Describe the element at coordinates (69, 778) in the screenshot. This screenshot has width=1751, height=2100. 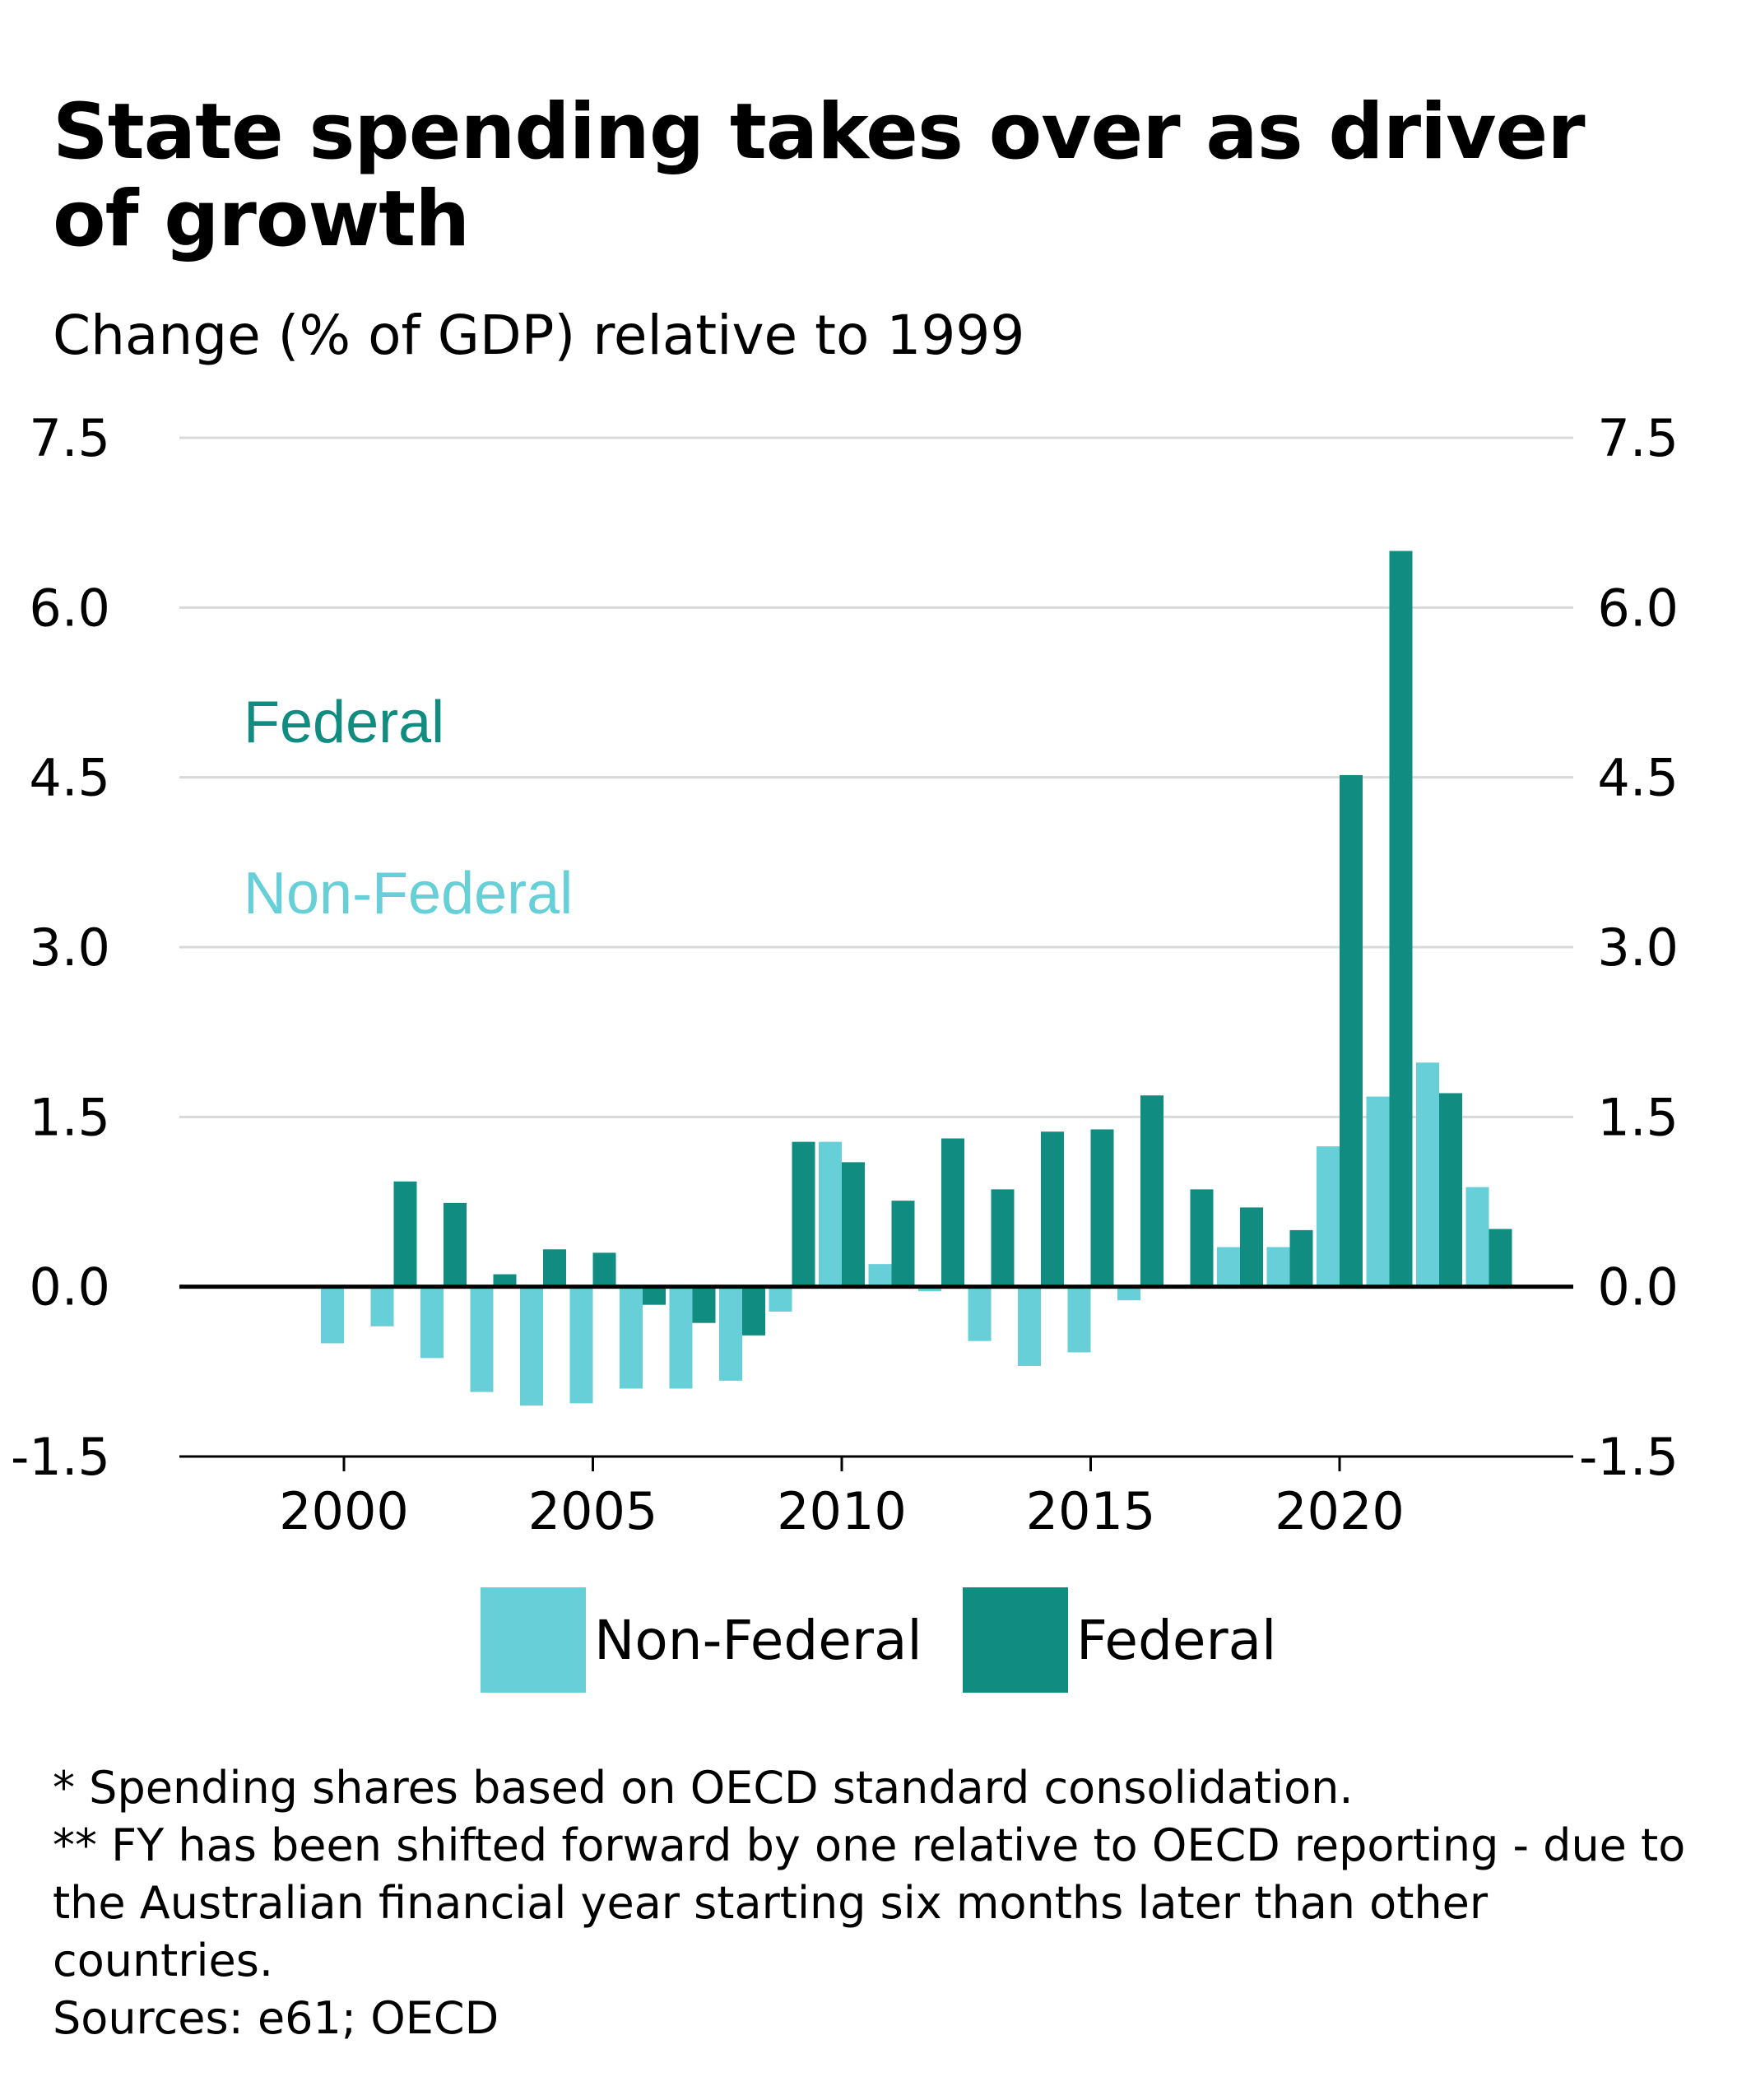
I see `y-tick-label-left: 4.5` at that location.